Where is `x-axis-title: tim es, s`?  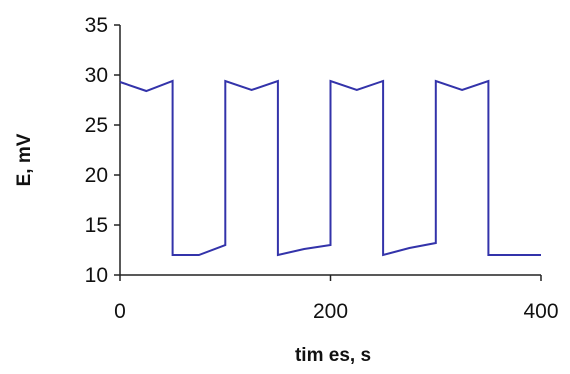 x-axis-title: tim es, s is located at coordinates (333, 355).